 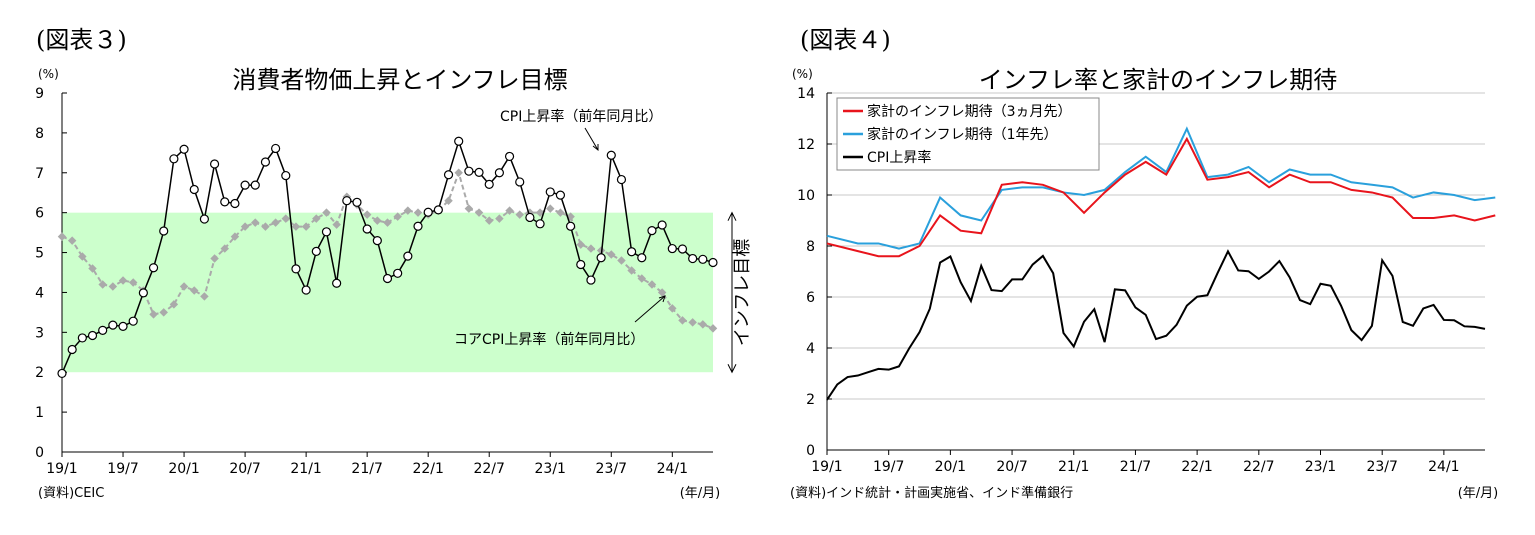 I want to click on x-tick-label: 20/7, so click(x=244, y=469).